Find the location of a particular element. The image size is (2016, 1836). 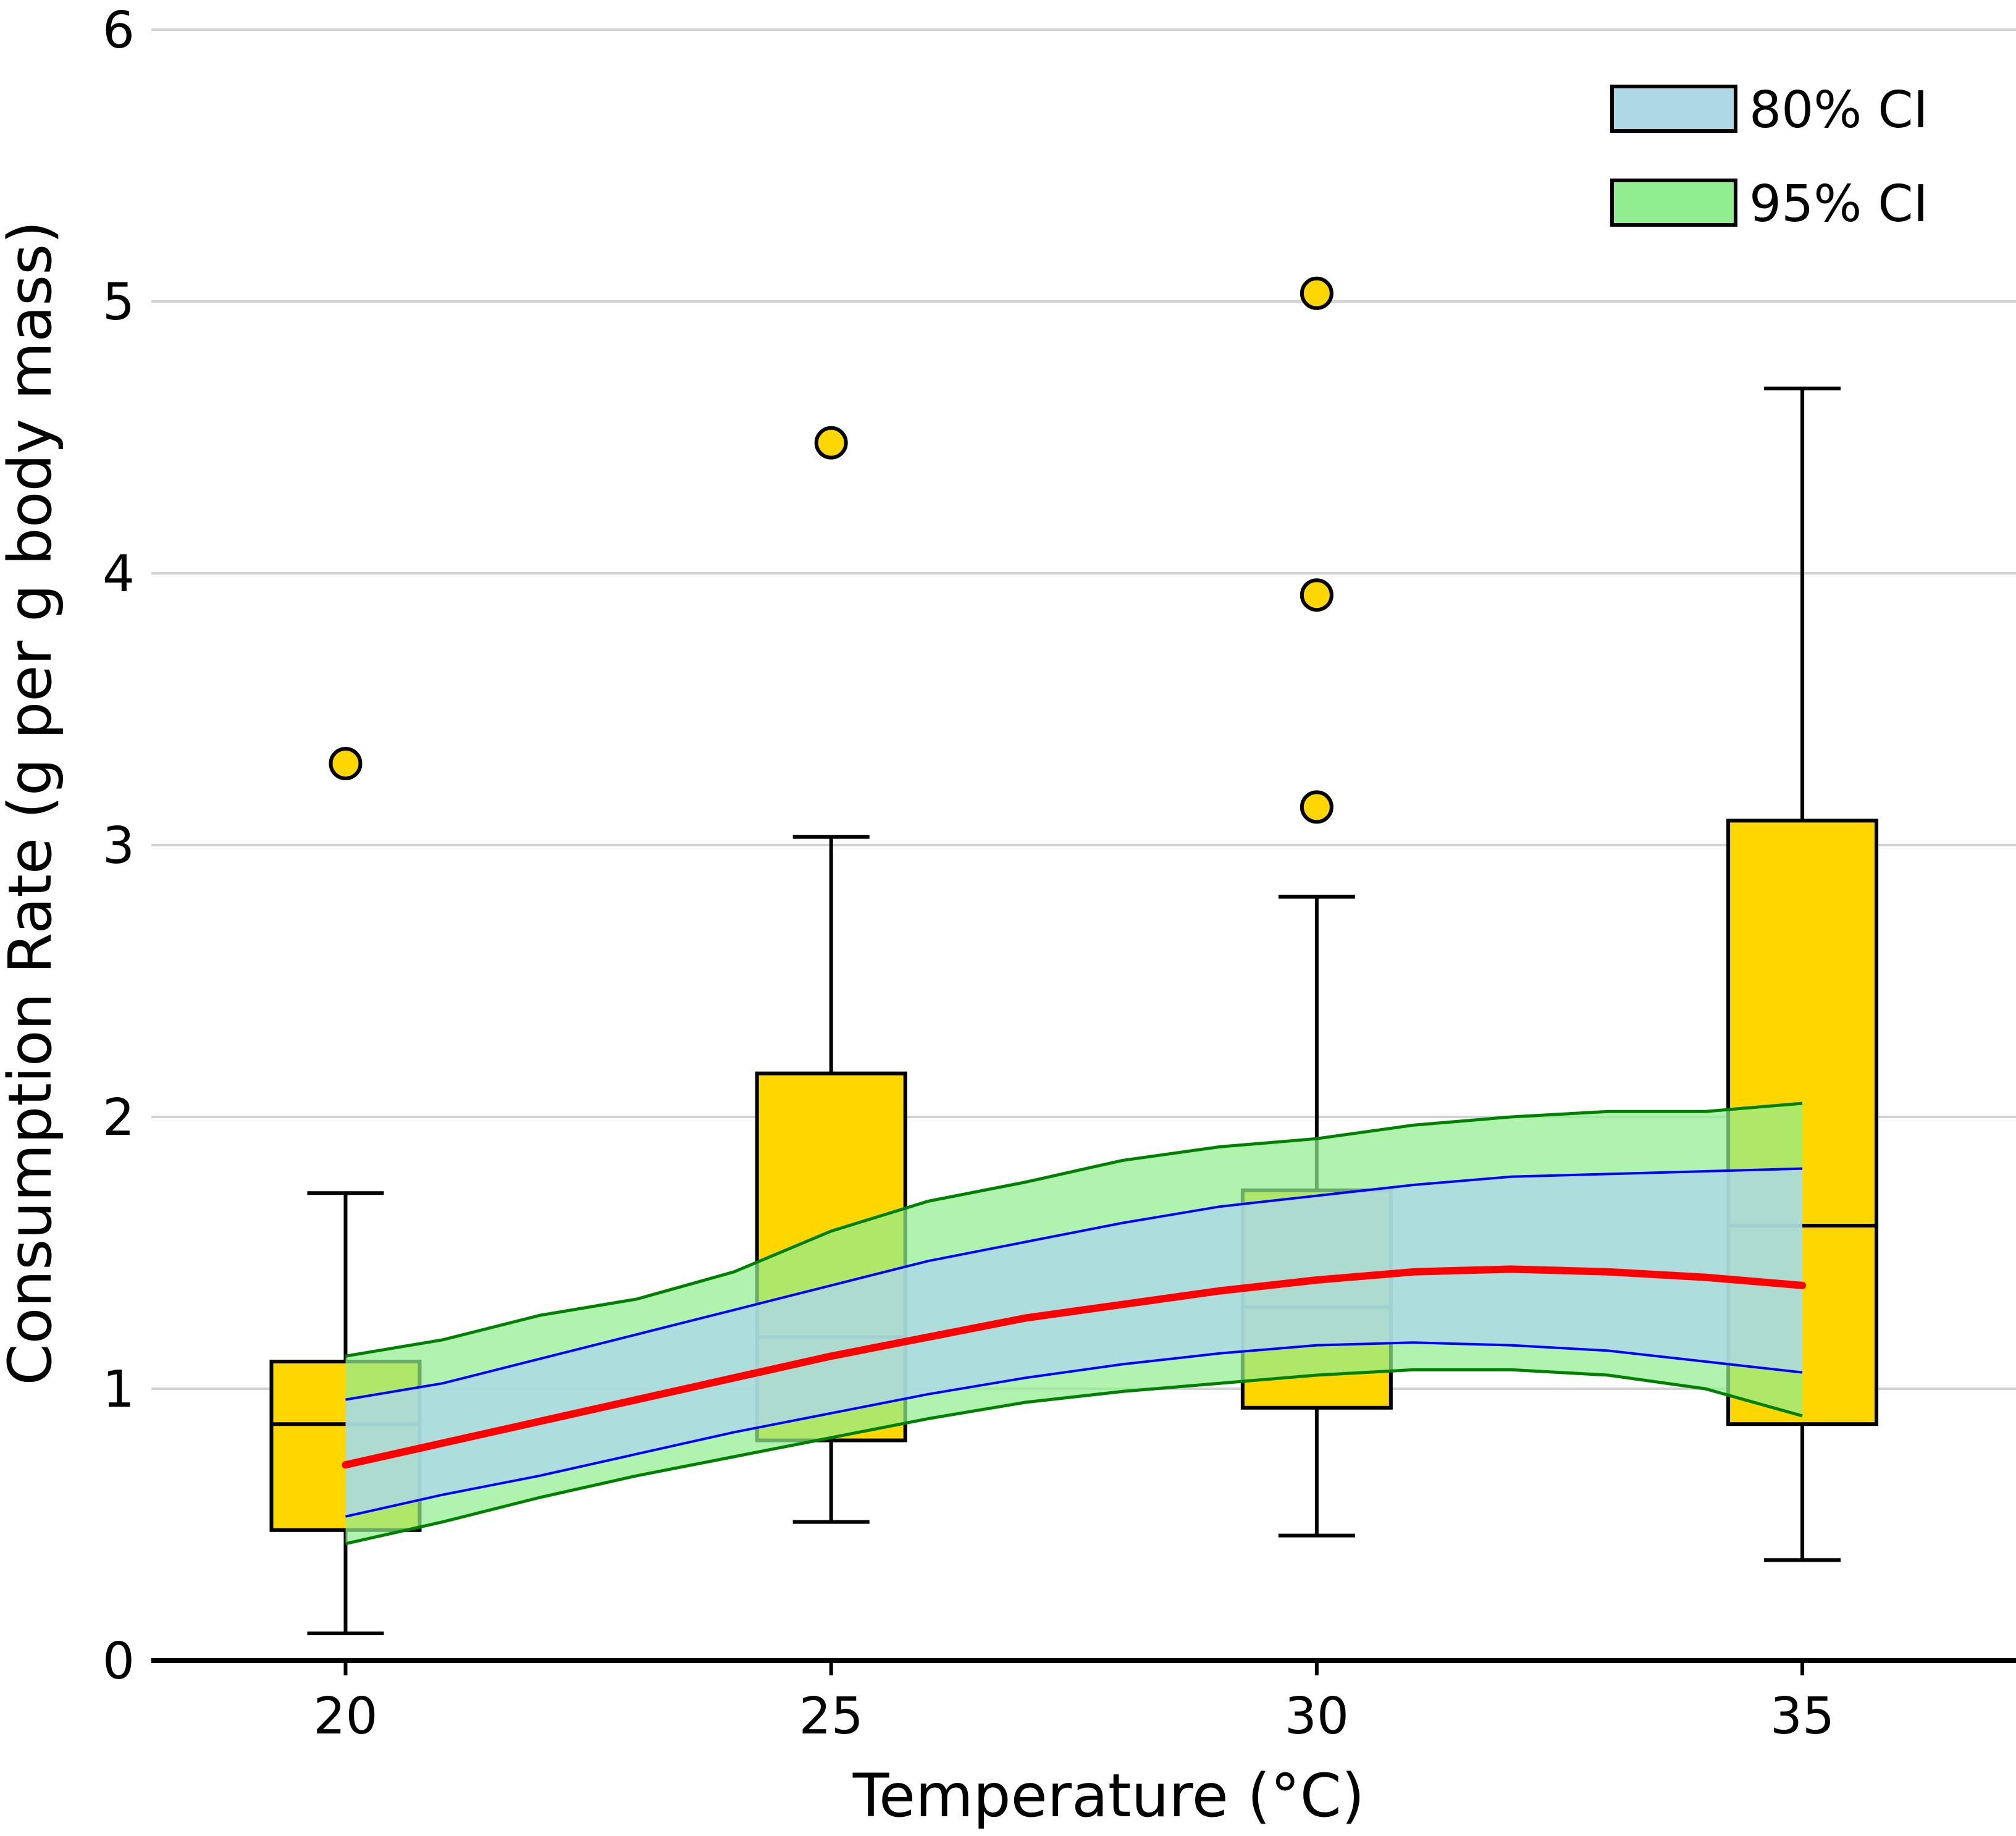

legend-label-0: 80% CI is located at coordinates (1839, 111).